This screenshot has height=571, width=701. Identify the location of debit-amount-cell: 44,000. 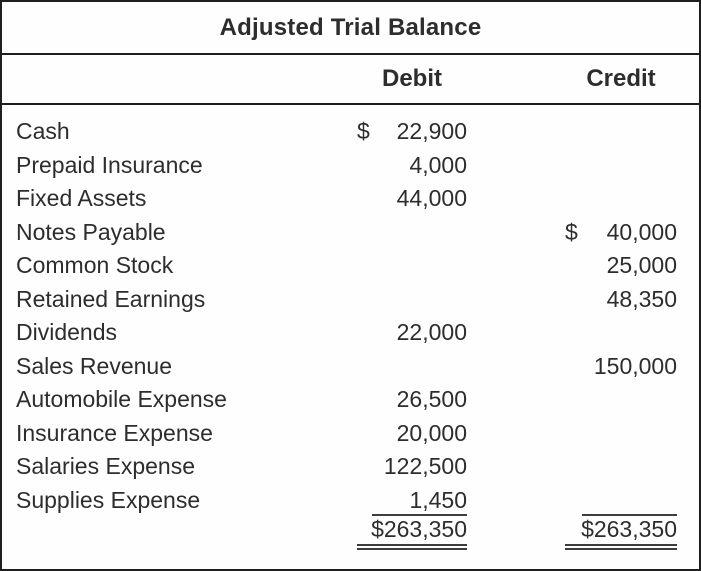
(412, 199).